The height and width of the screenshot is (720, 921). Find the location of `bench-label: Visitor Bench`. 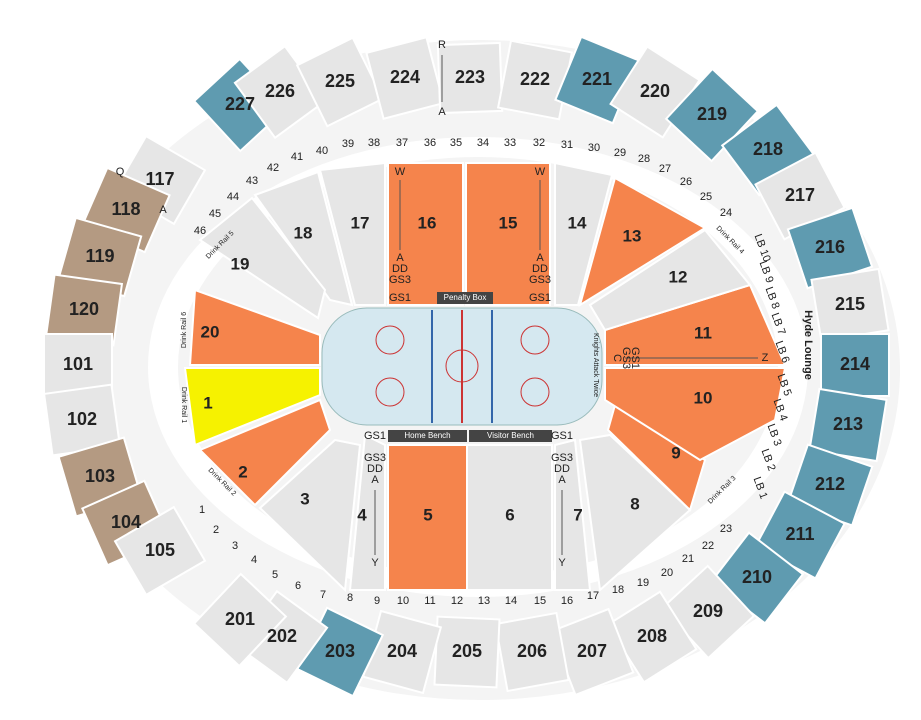

bench-label: Visitor Bench is located at coordinates (510, 435).